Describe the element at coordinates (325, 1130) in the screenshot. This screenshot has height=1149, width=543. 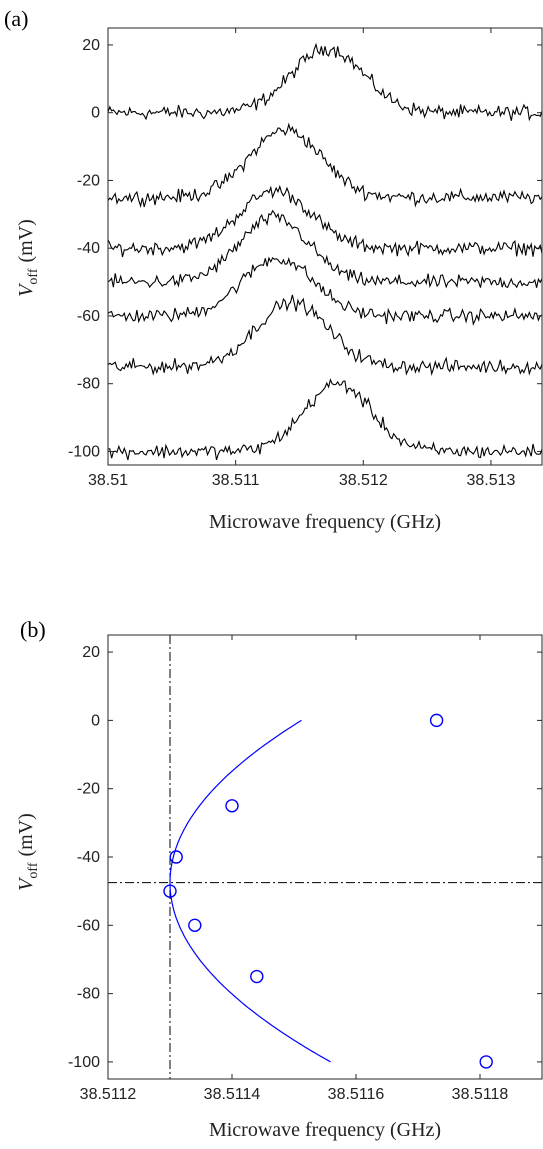
I see `panel-b-x-axis-label: Microwave frequency (GHz)` at that location.